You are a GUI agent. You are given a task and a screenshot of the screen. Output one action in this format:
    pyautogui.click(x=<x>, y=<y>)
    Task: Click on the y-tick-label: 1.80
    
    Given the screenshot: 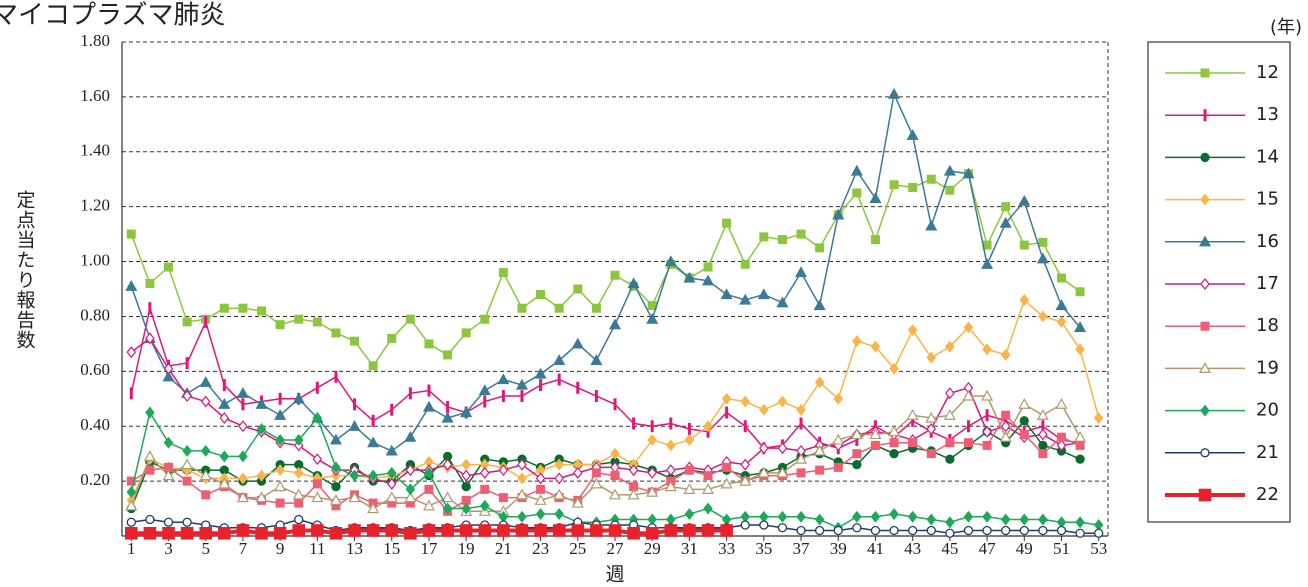 What is the action you would take?
    pyautogui.click(x=95, y=40)
    